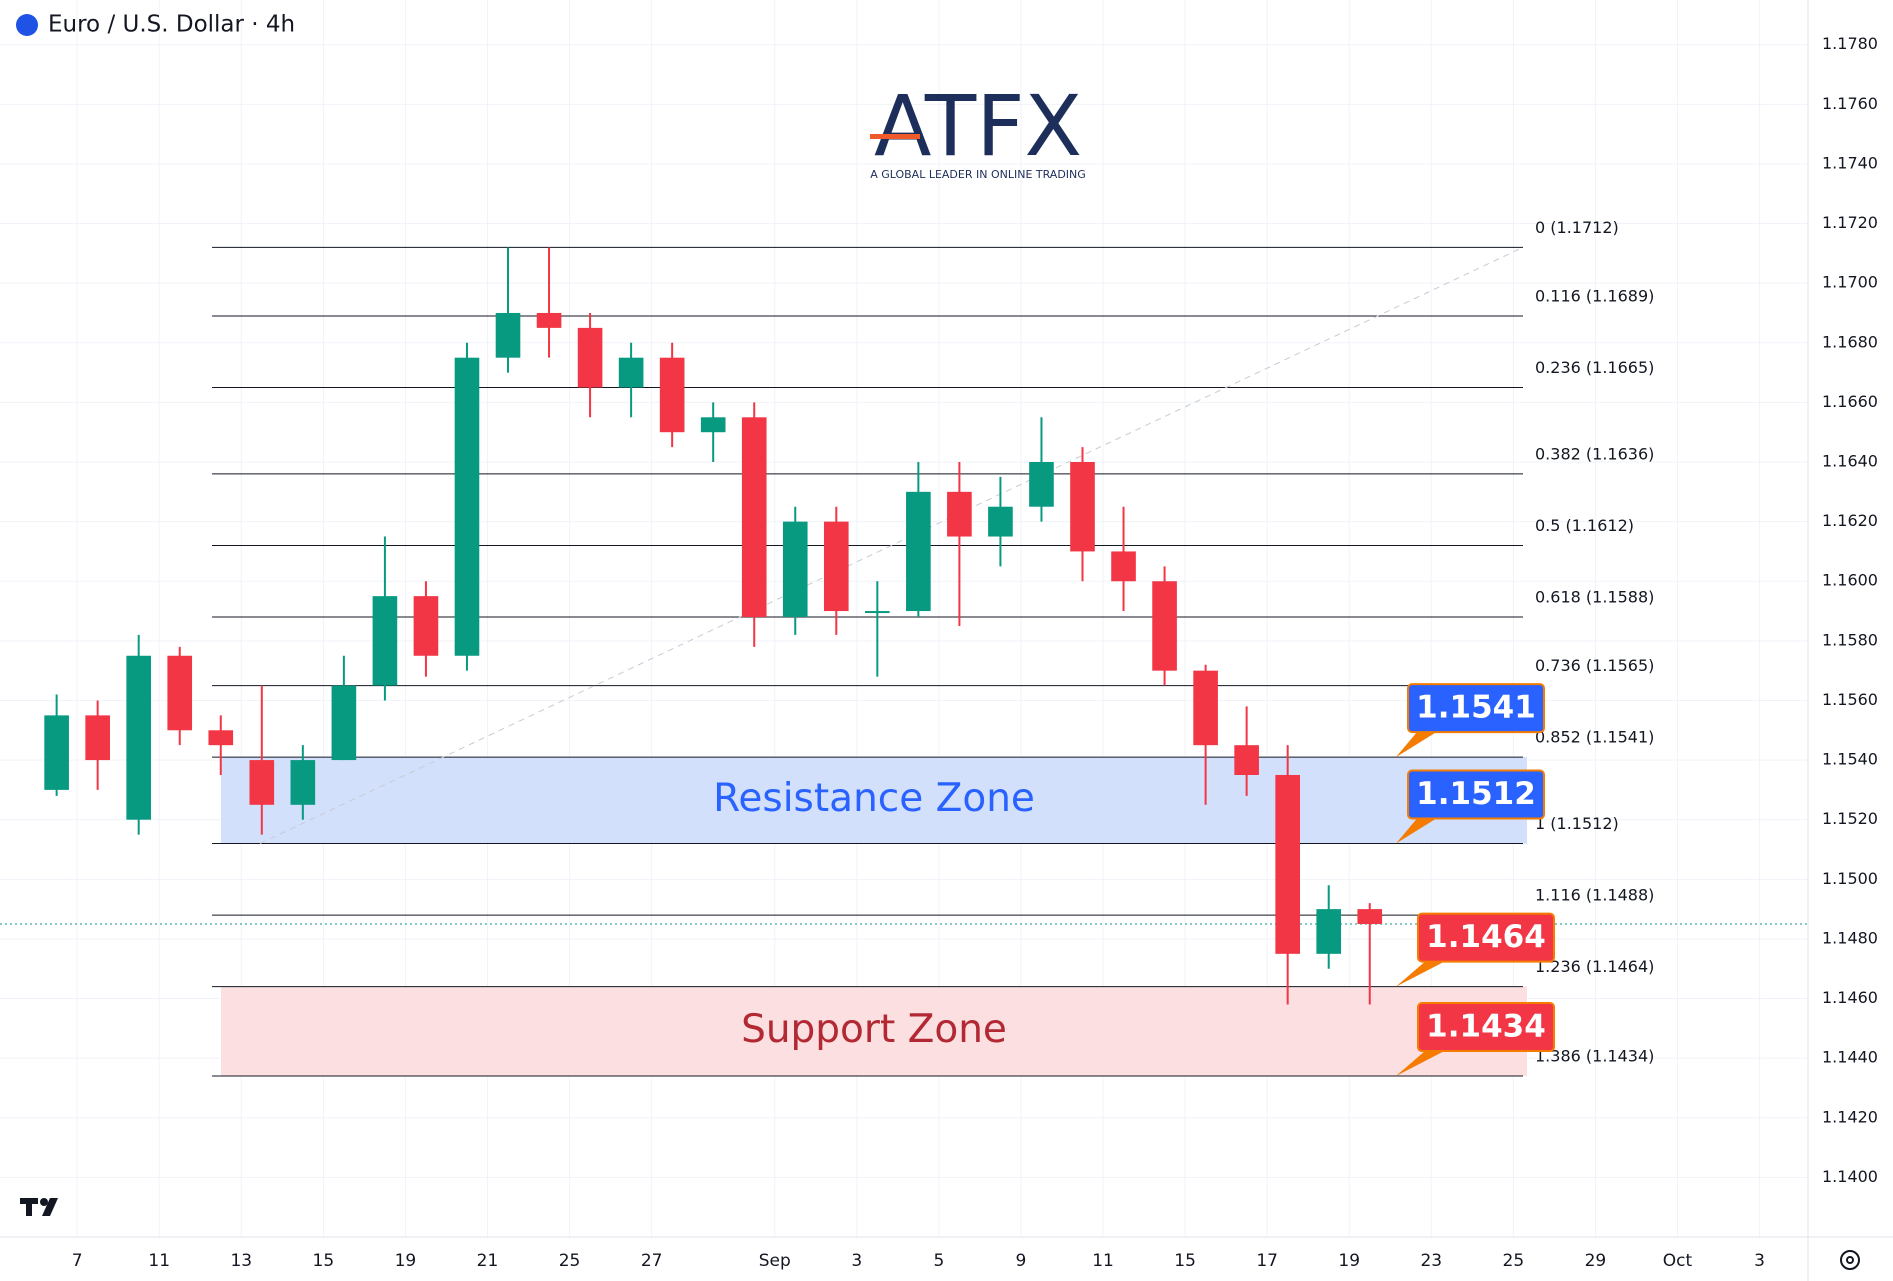 This screenshot has width=1893, height=1281. I want to click on symbol-icon, so click(27, 25).